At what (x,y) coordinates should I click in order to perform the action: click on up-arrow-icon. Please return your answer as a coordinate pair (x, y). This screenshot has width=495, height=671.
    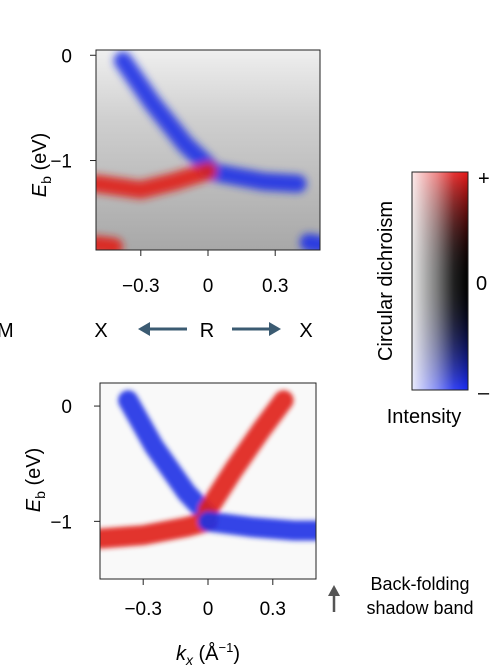
    Looking at the image, I should click on (334, 598).